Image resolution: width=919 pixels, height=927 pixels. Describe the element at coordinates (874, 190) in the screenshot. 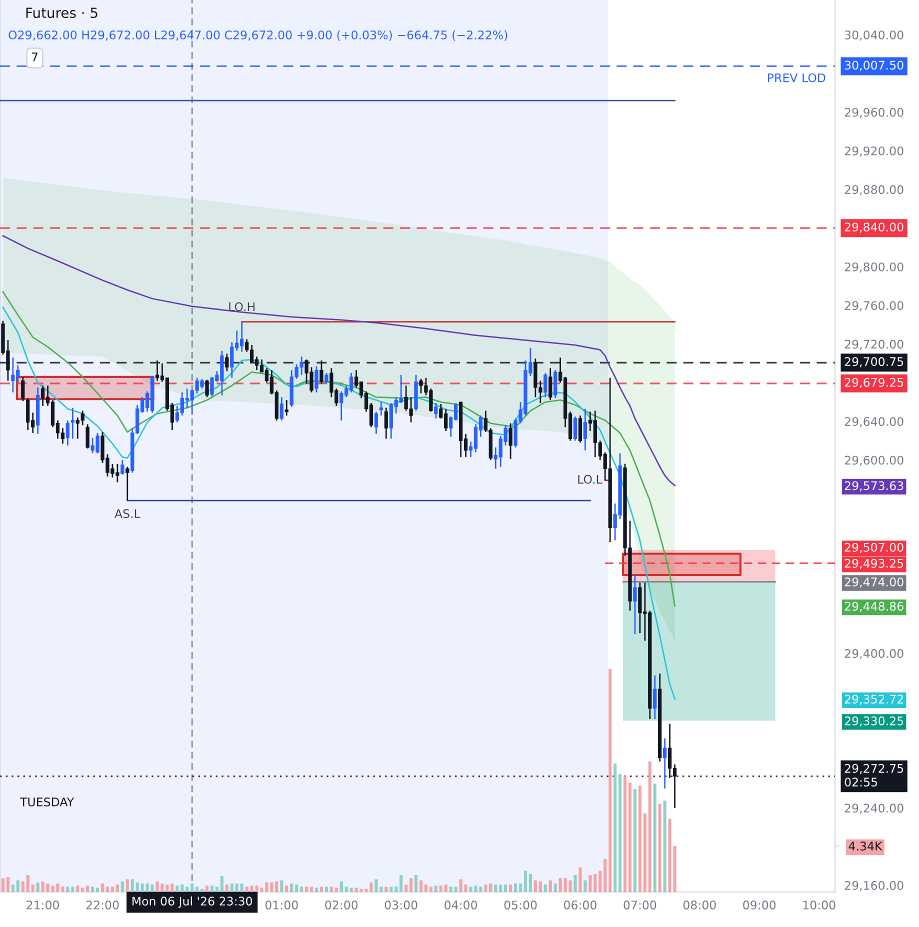

I see `y-tick-label: 29,880.00` at that location.